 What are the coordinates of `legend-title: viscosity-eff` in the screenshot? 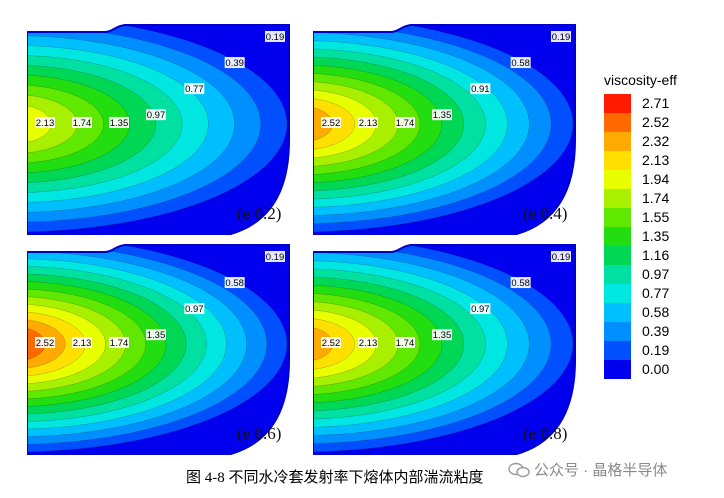 It's located at (640, 80).